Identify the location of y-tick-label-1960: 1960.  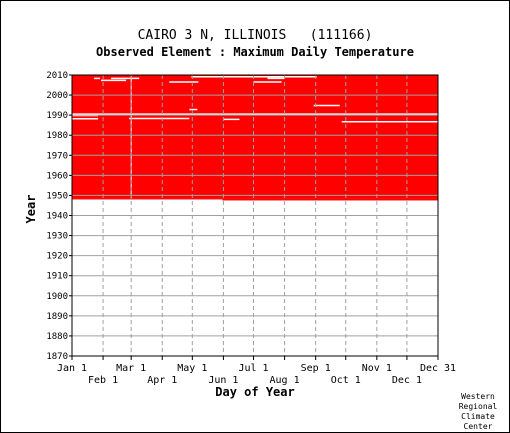
(57, 176).